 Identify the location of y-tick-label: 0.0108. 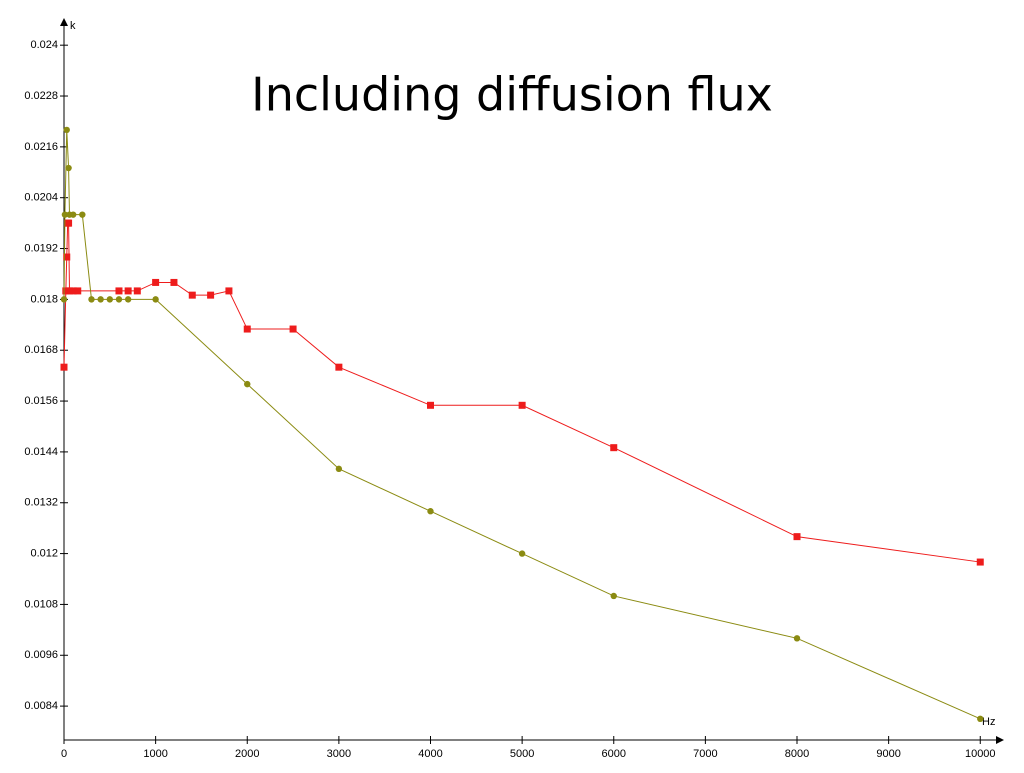
(41, 604).